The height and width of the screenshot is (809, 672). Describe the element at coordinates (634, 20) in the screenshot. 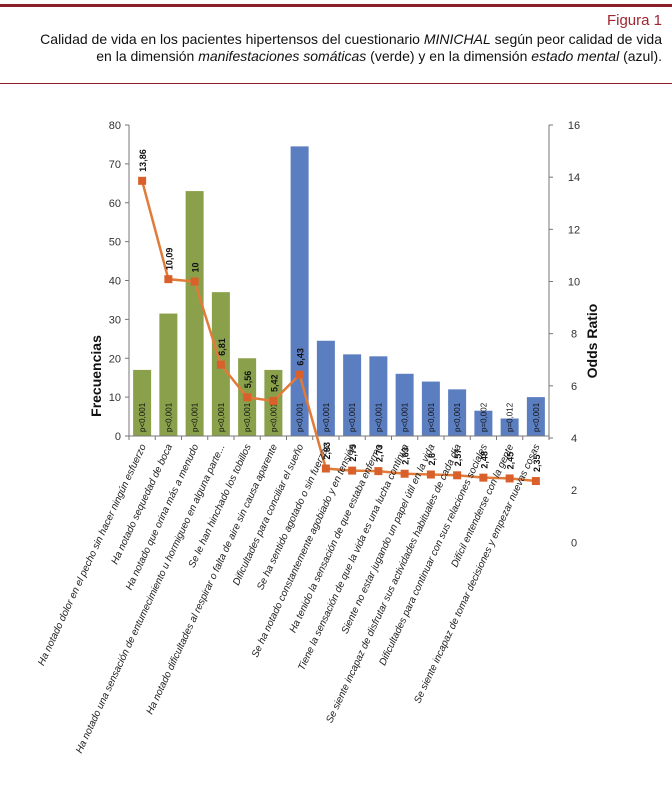

I see `figure-label: Figura 1` at that location.